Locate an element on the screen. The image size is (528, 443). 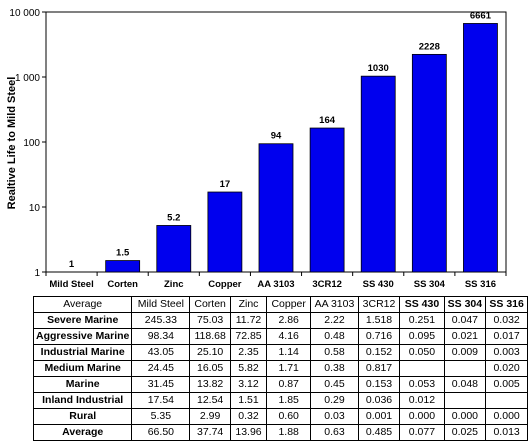
table-cell: 0.036 is located at coordinates (379, 400).